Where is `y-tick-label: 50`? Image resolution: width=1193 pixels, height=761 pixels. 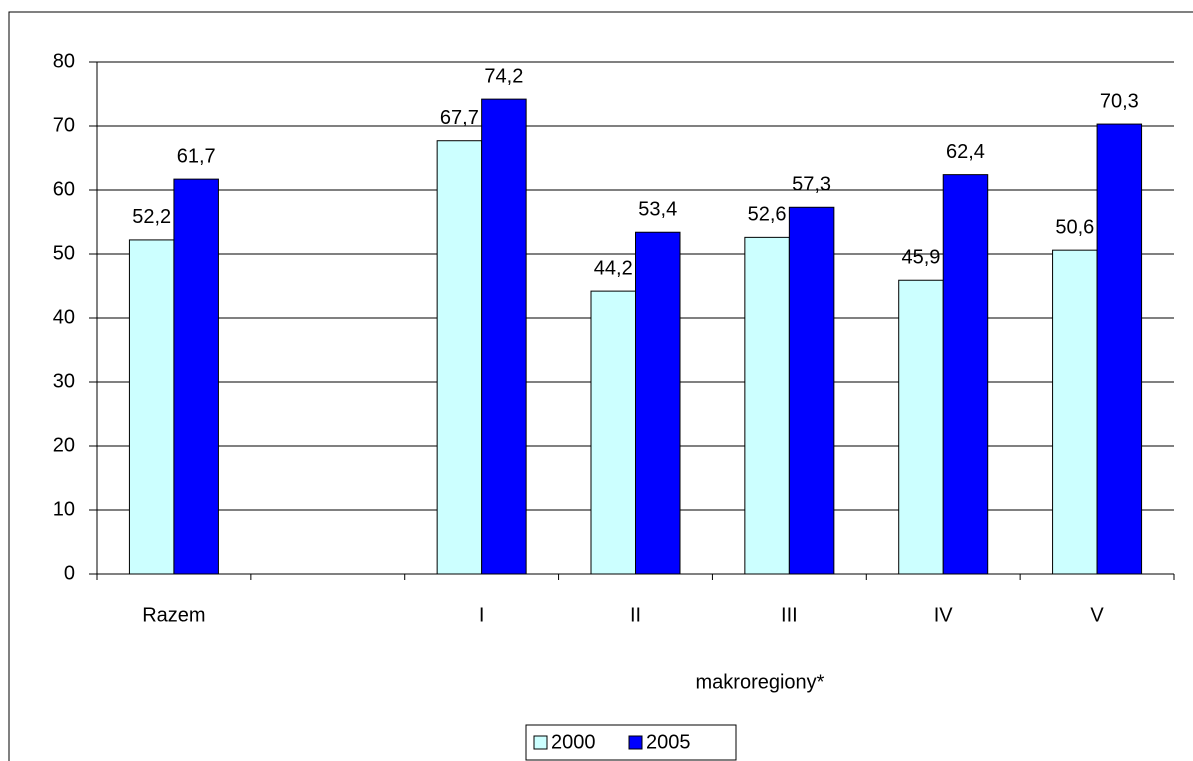 y-tick-label: 50 is located at coordinates (64, 253).